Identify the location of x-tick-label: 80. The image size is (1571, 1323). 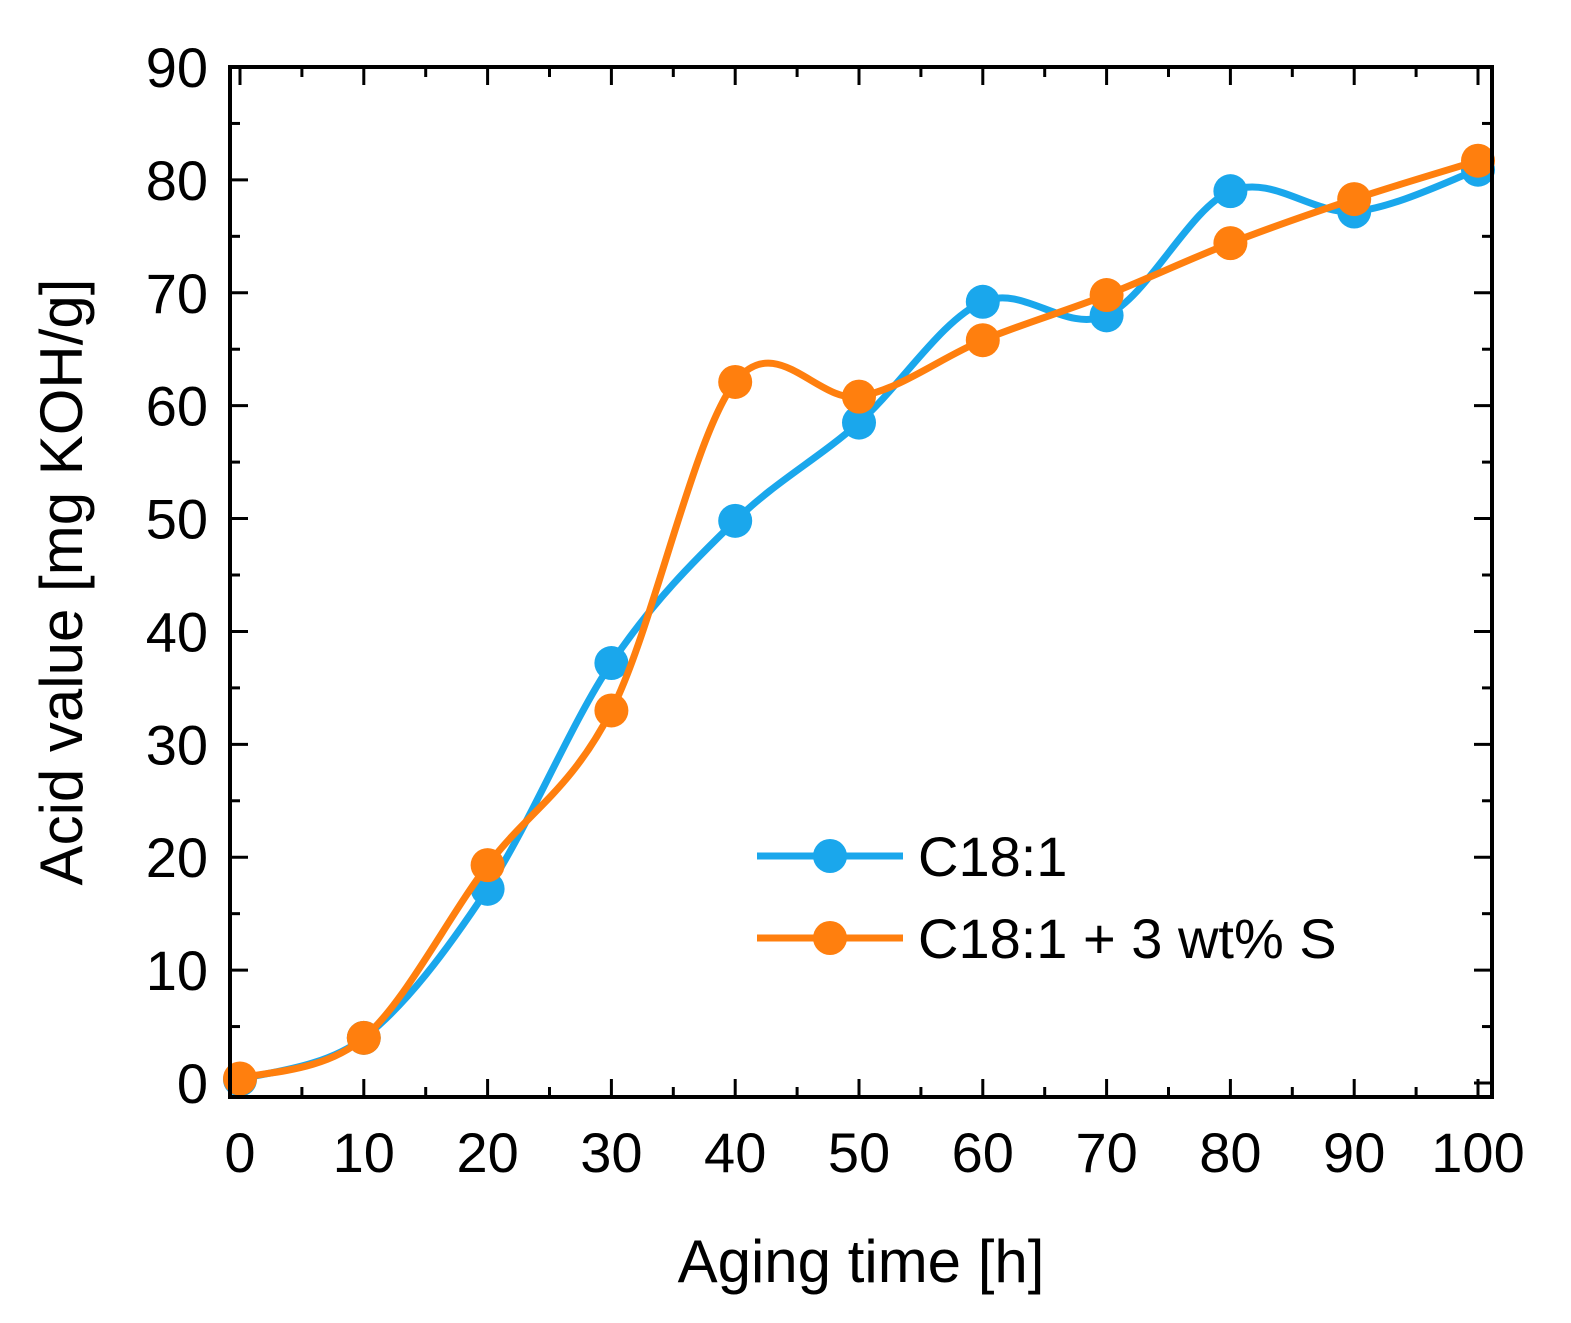
(1230, 1152).